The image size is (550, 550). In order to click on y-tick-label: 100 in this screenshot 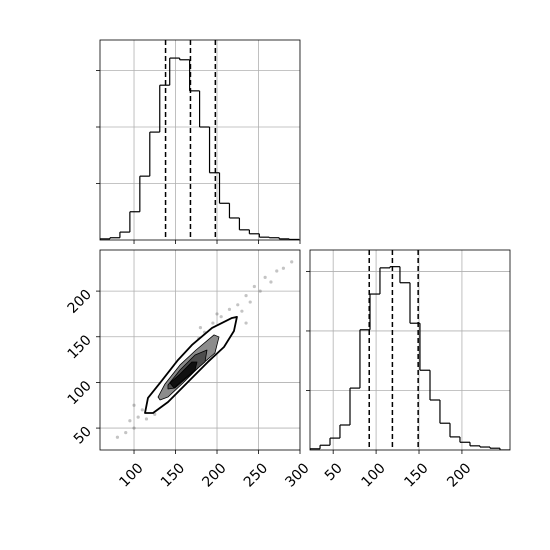, I will do `click(80, 393)`.